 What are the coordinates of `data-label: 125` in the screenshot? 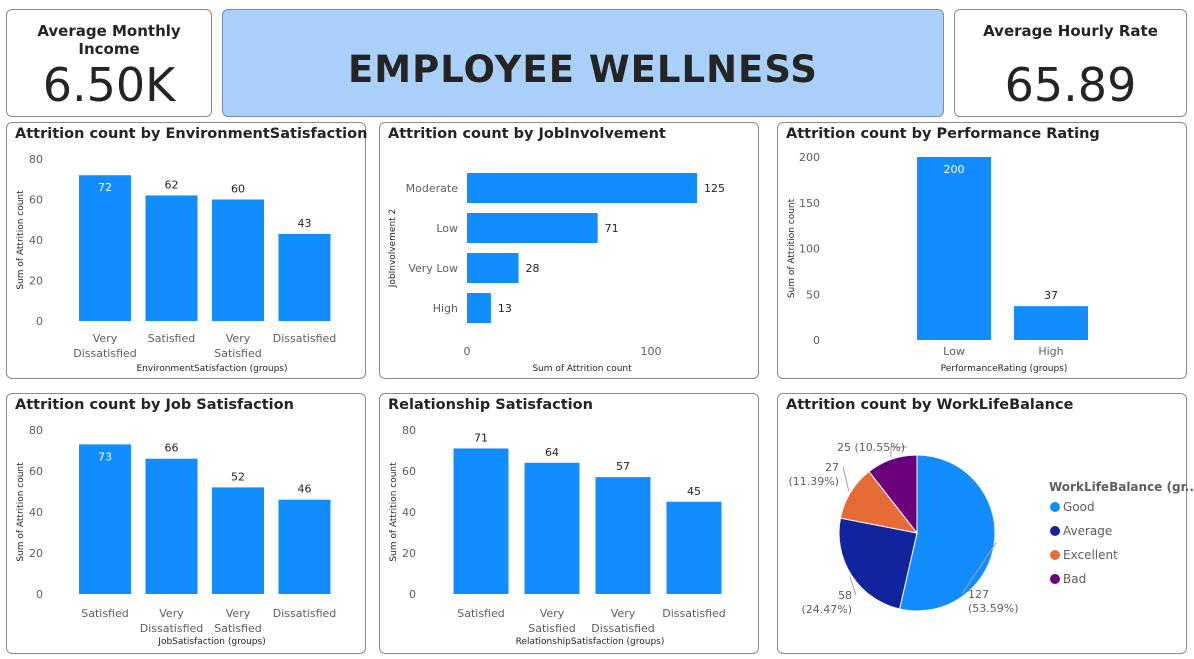 It's located at (714, 188).